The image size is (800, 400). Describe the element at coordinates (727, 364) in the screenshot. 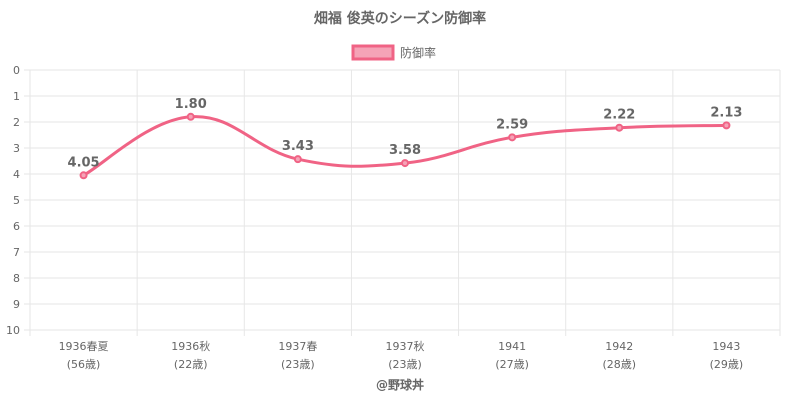

I see `x-tick-age-label: (29歳)` at that location.